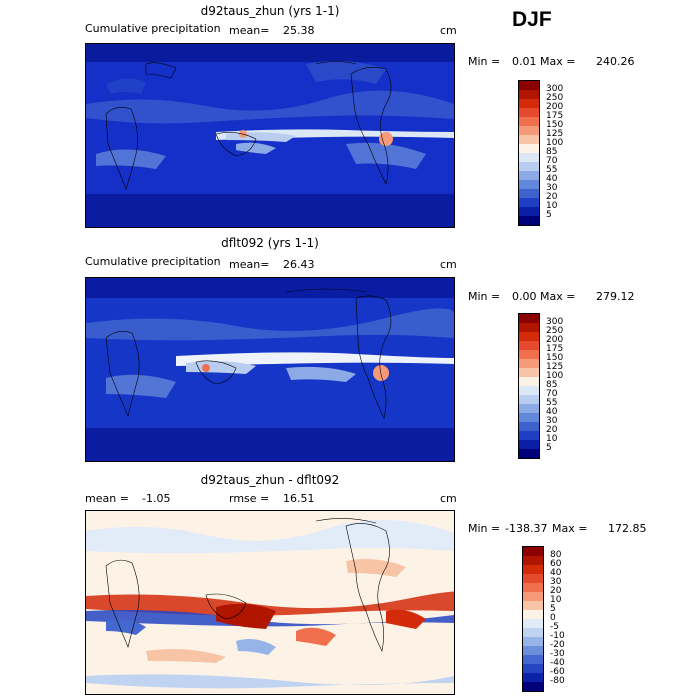 This screenshot has height=700, width=700. I want to click on panel2-units: cm, so click(448, 264).